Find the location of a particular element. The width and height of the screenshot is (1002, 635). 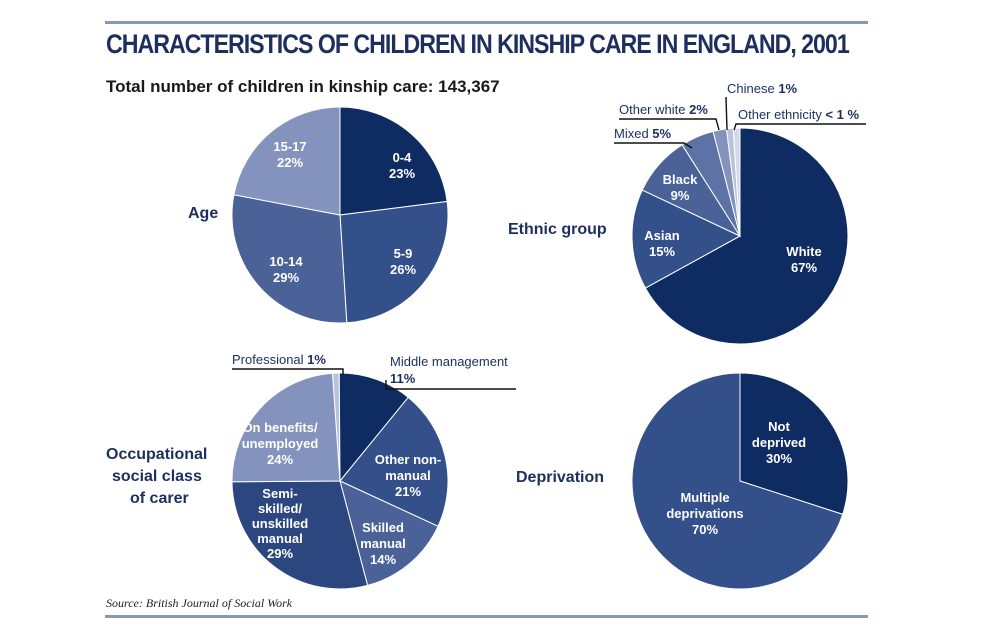

occupation-slice-skilled-manual is located at coordinates (389, 533).